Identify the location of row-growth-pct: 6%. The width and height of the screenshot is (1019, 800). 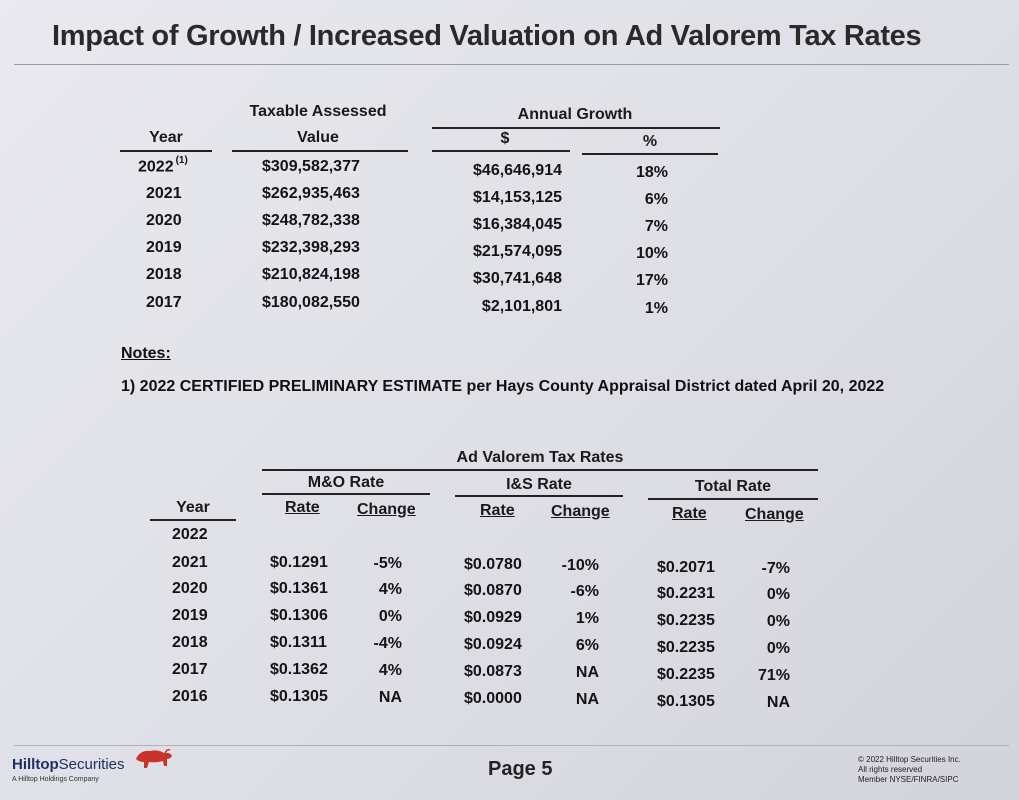
(656, 199).